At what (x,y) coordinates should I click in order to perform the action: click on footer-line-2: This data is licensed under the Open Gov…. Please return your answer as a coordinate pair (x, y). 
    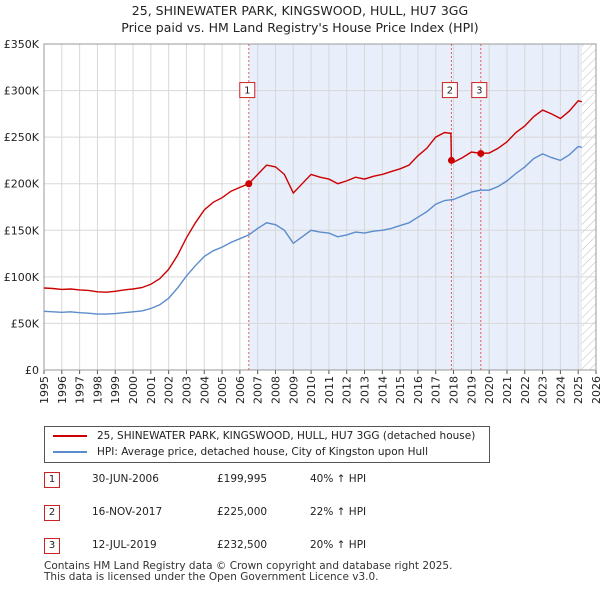
    Looking at the image, I should click on (211, 577).